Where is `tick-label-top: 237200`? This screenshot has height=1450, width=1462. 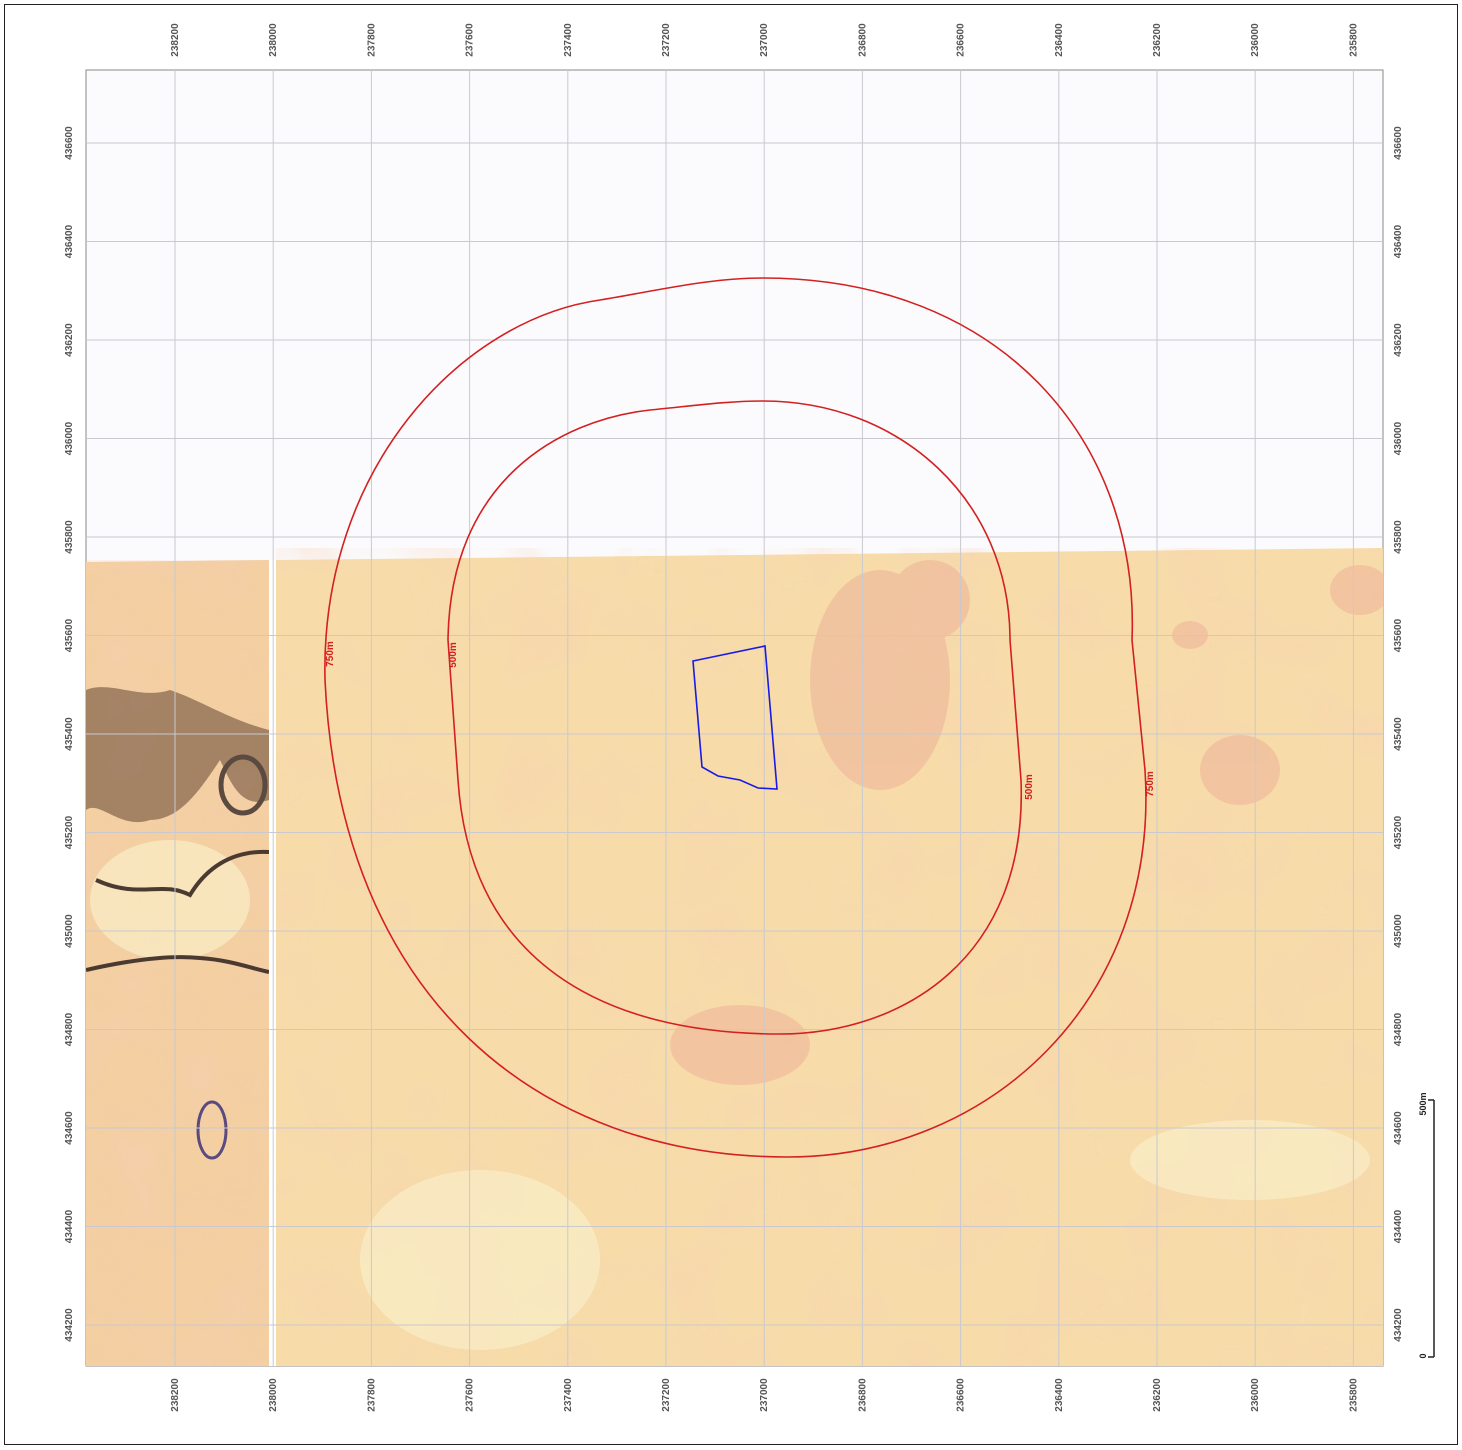 tick-label-top: 237200 is located at coordinates (666, 40).